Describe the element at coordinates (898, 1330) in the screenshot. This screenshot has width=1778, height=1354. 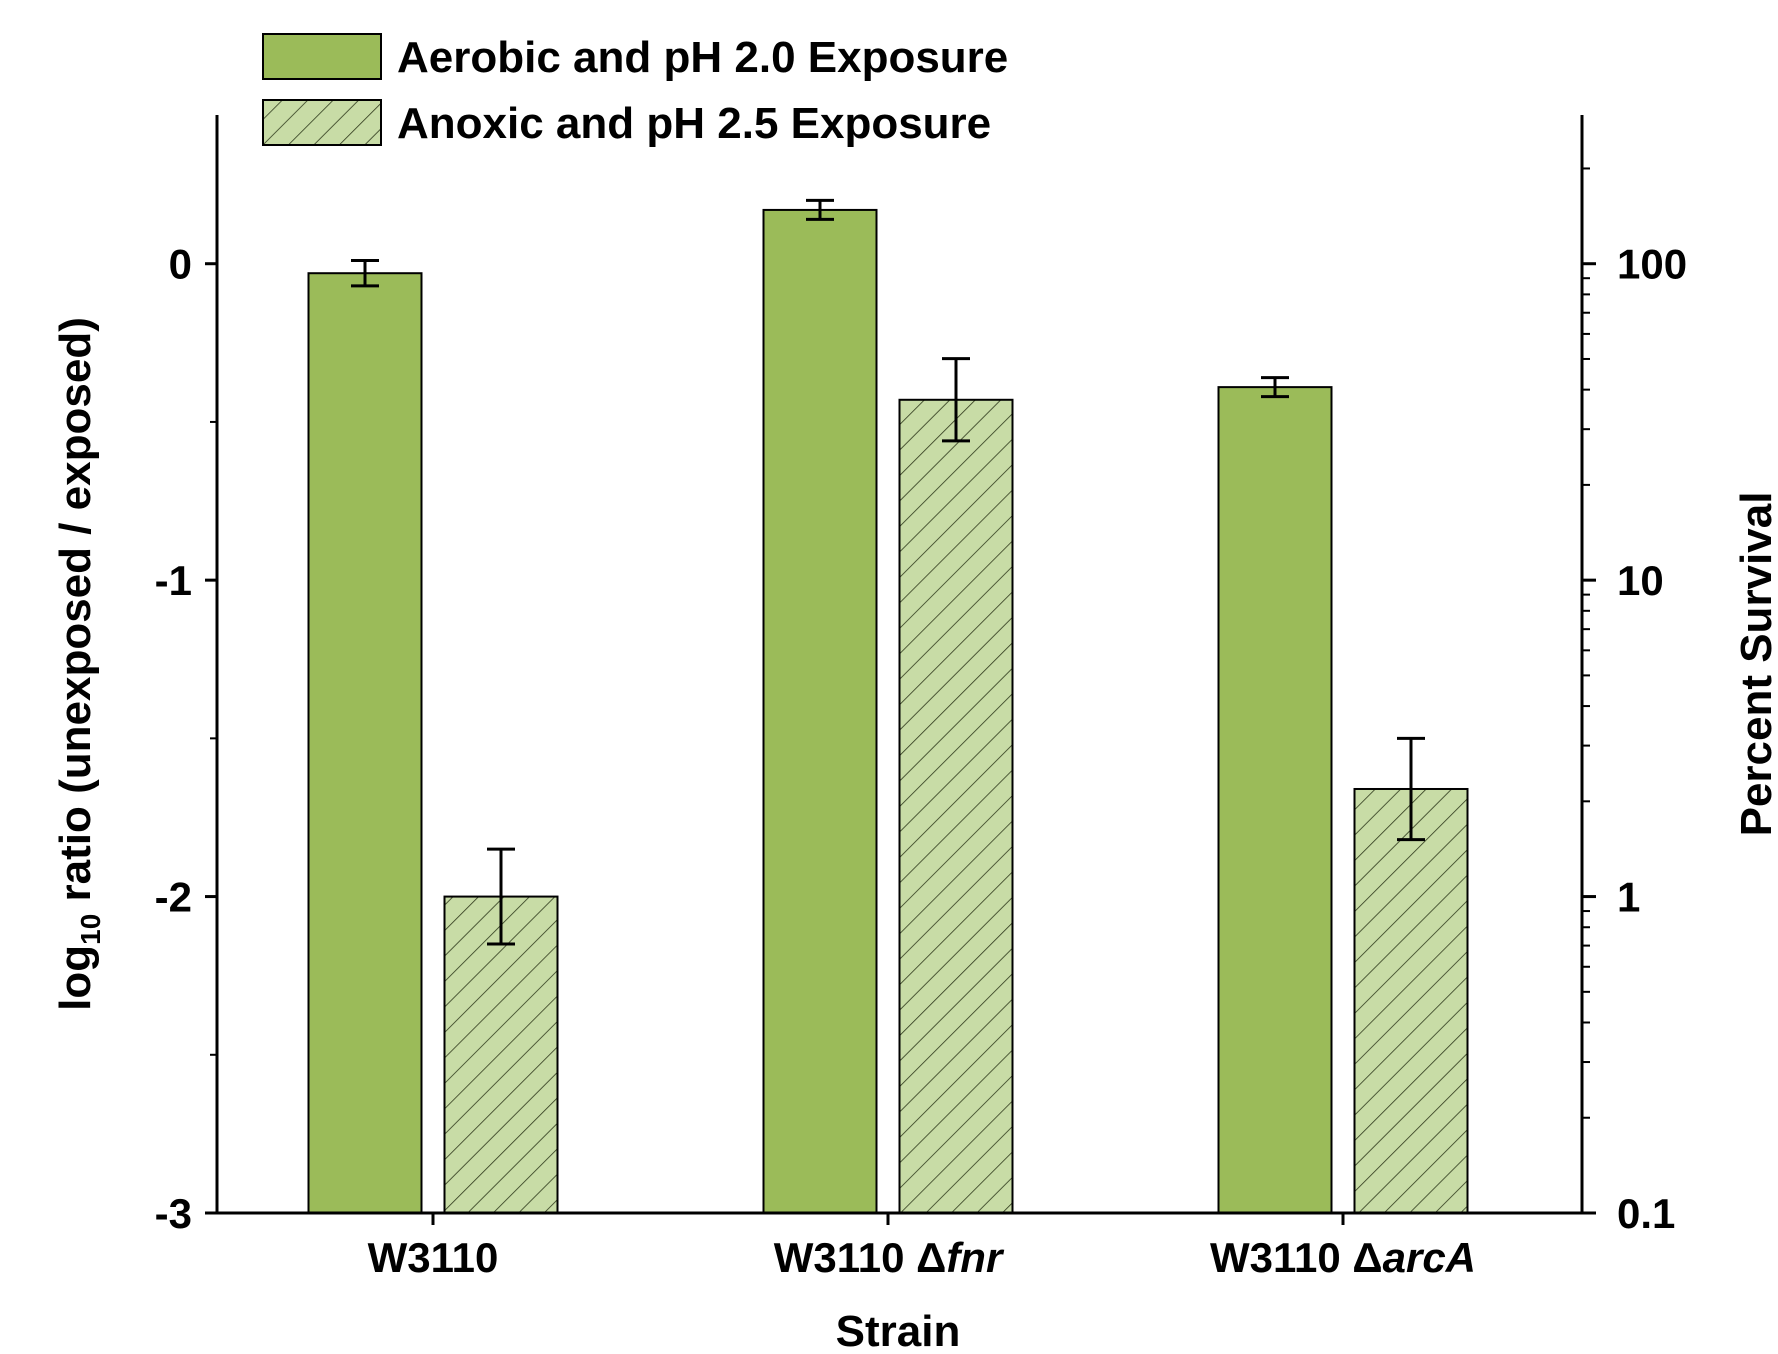
I see `x-axis-label: Strain` at that location.